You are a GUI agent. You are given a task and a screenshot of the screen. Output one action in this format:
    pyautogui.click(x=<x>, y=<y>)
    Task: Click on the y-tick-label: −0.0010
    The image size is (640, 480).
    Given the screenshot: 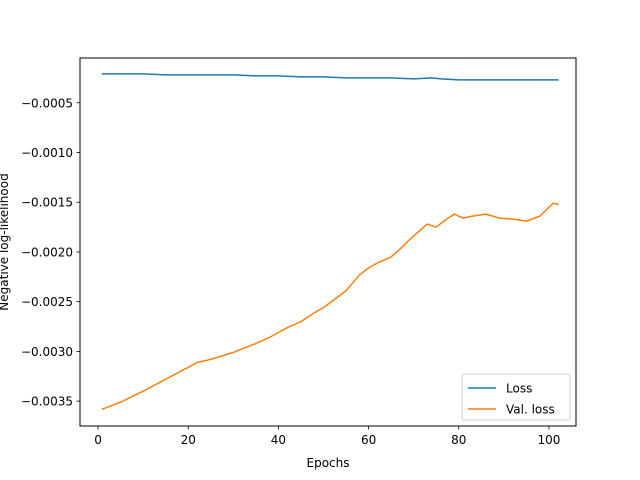 What is the action you would take?
    pyautogui.click(x=47, y=153)
    